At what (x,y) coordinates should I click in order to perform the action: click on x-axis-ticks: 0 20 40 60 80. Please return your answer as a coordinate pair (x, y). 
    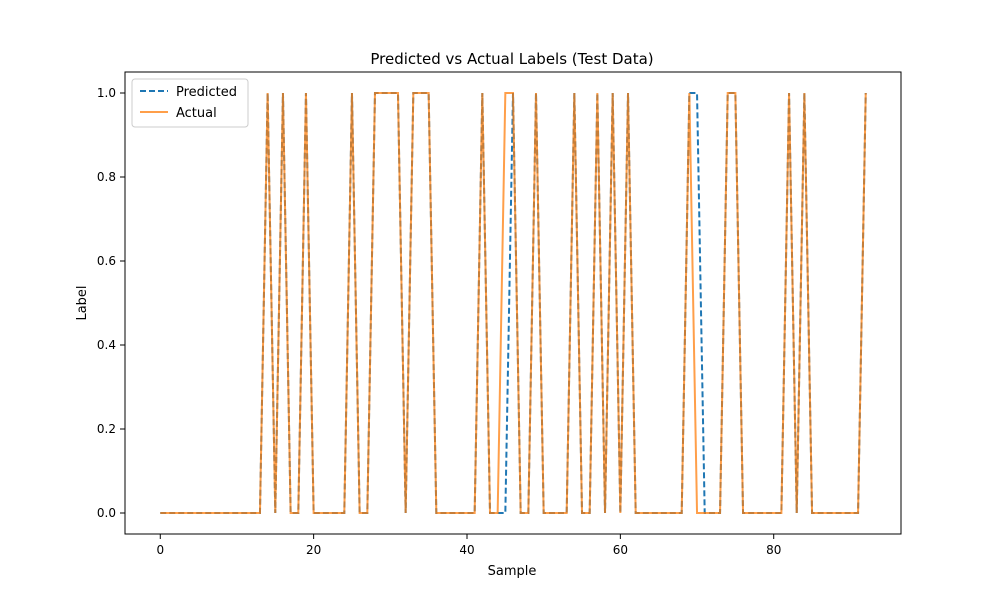
    Looking at the image, I should click on (468, 545).